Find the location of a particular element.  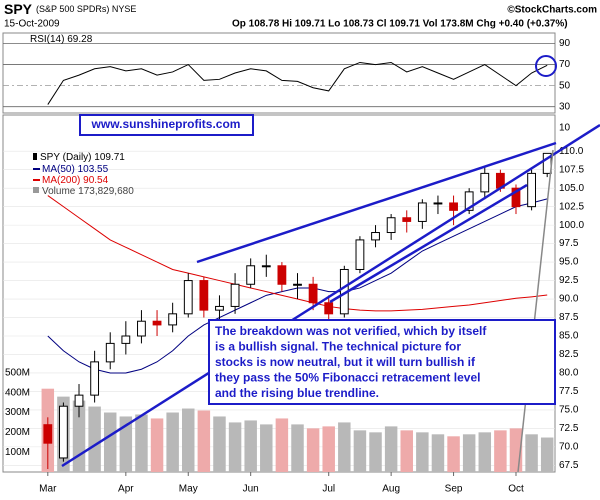

symbol: SPY is located at coordinates (18, 9).